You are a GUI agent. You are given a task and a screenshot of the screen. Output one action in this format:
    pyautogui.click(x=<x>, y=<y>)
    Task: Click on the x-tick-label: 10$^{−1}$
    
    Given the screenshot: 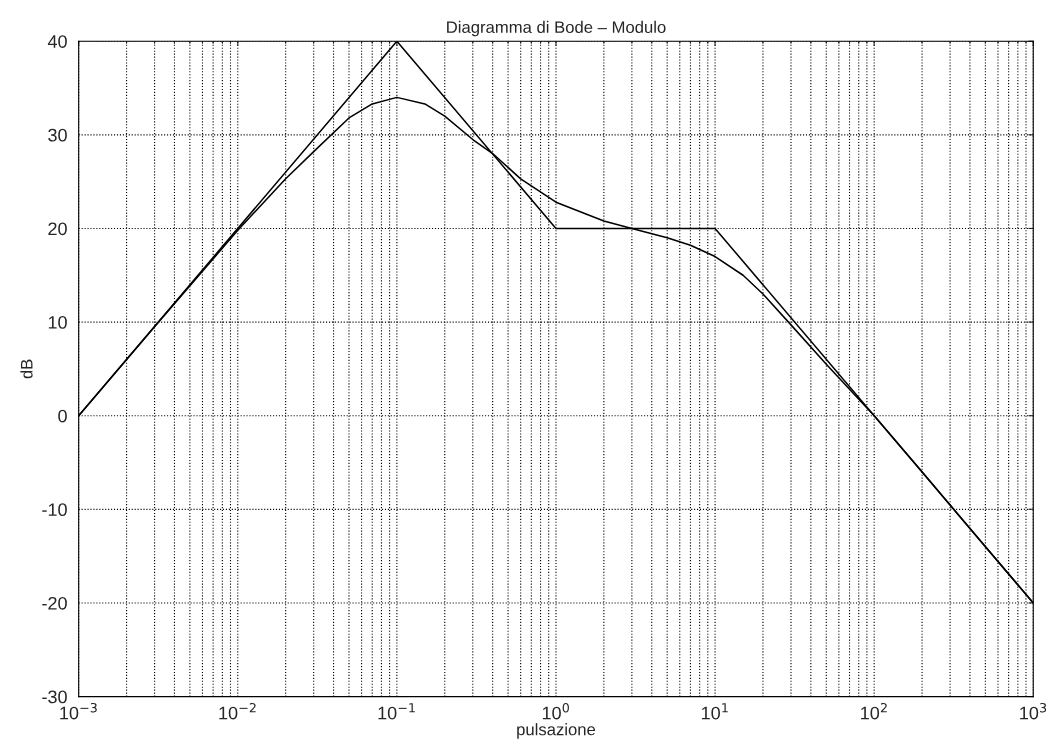 What is the action you would take?
    pyautogui.click(x=396, y=711)
    